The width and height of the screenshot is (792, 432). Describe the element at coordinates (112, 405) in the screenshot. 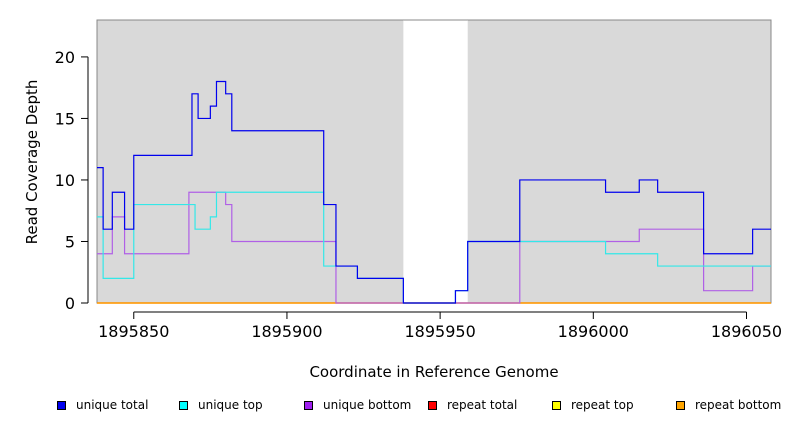

I see `legend-label: unique total` at that location.